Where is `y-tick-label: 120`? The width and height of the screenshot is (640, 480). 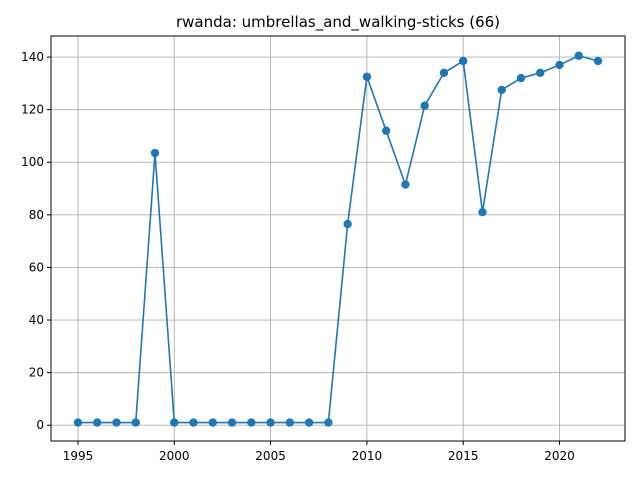 y-tick-label: 120 is located at coordinates (32, 110).